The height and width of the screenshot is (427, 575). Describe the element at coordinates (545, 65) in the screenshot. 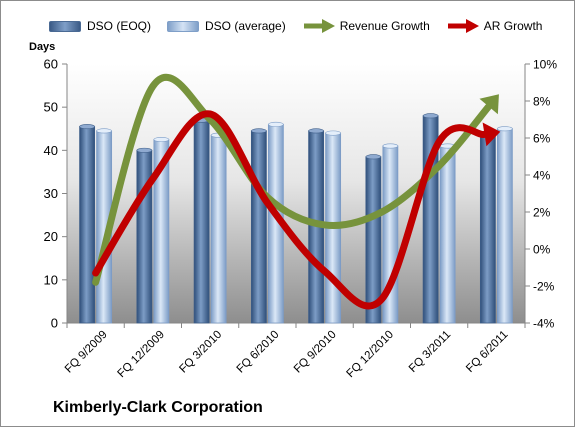

I see `y-tick-label-right: 10%` at that location.